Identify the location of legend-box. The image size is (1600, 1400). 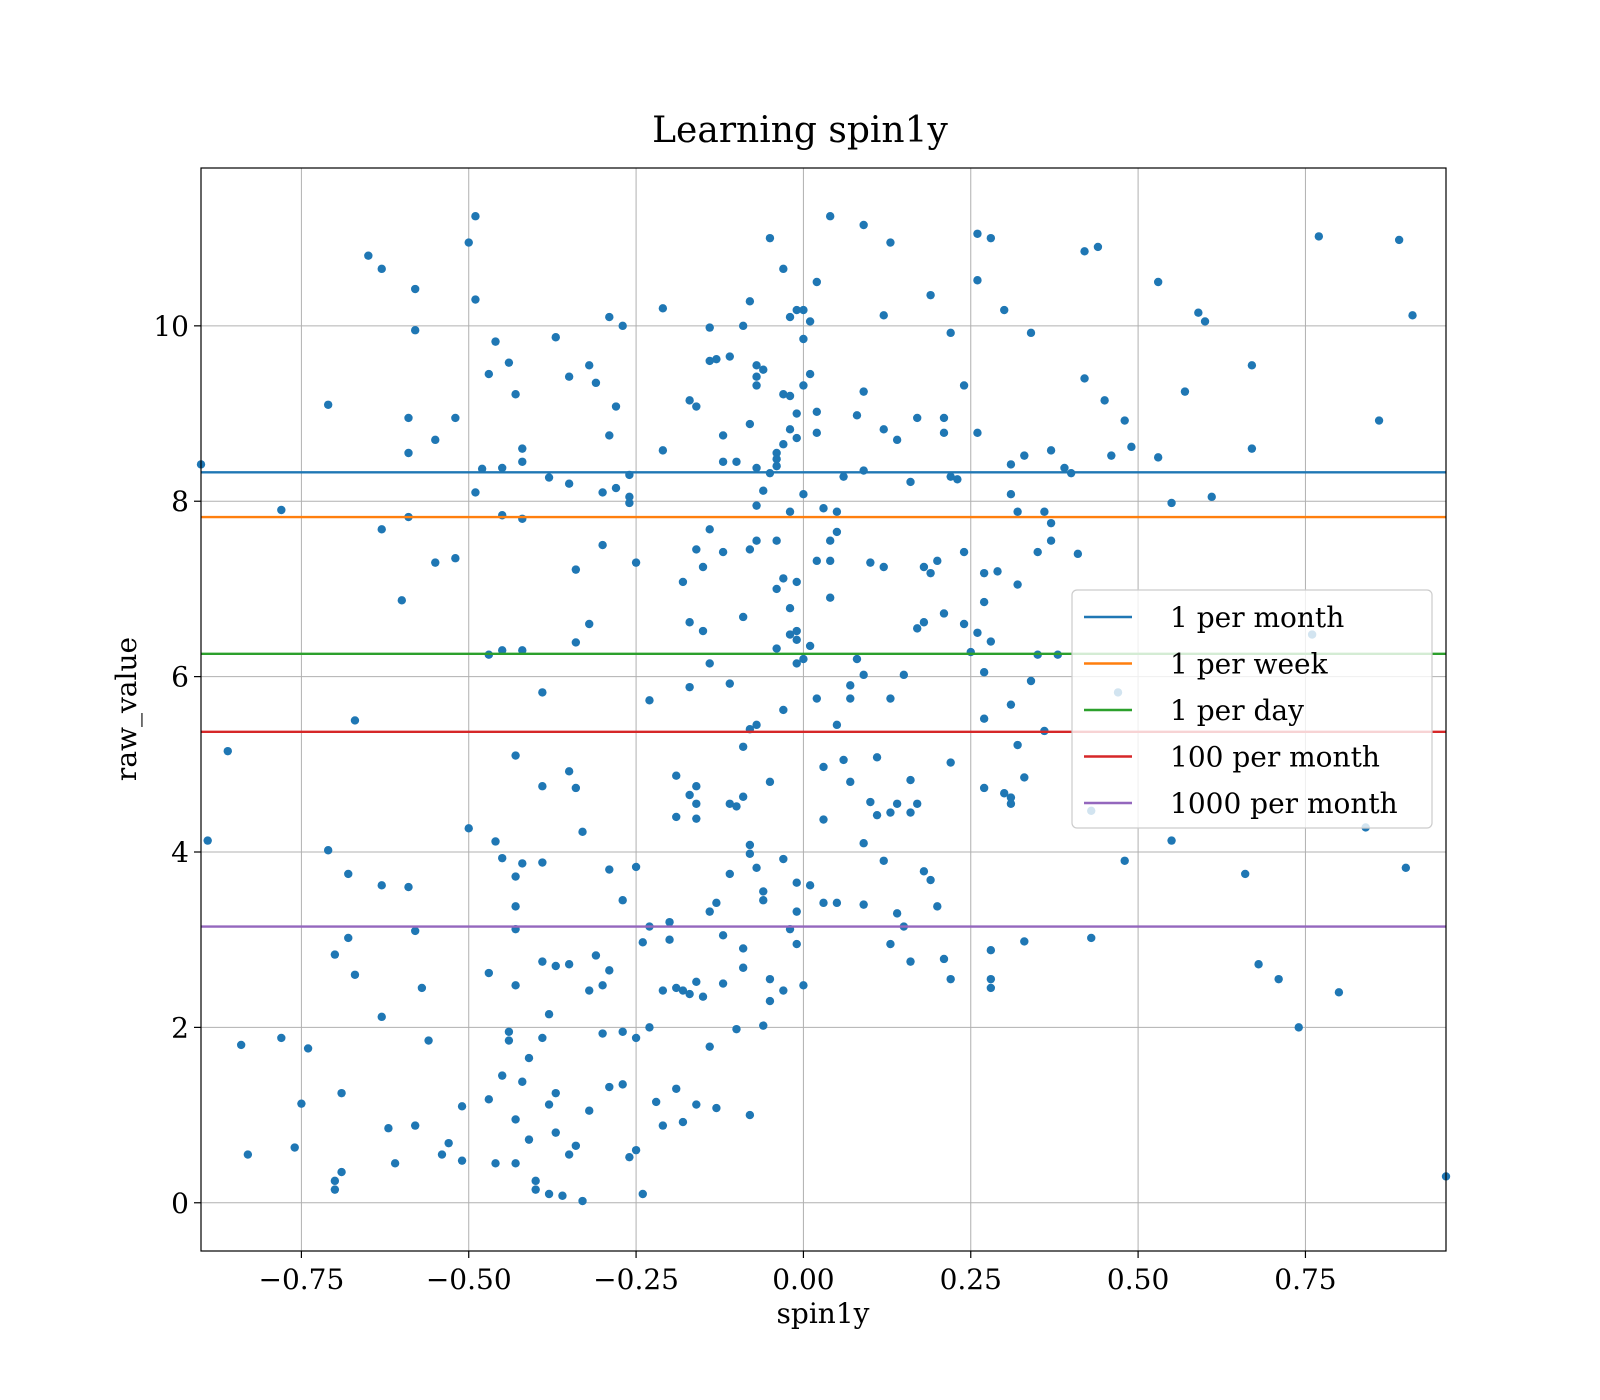
(1252, 709).